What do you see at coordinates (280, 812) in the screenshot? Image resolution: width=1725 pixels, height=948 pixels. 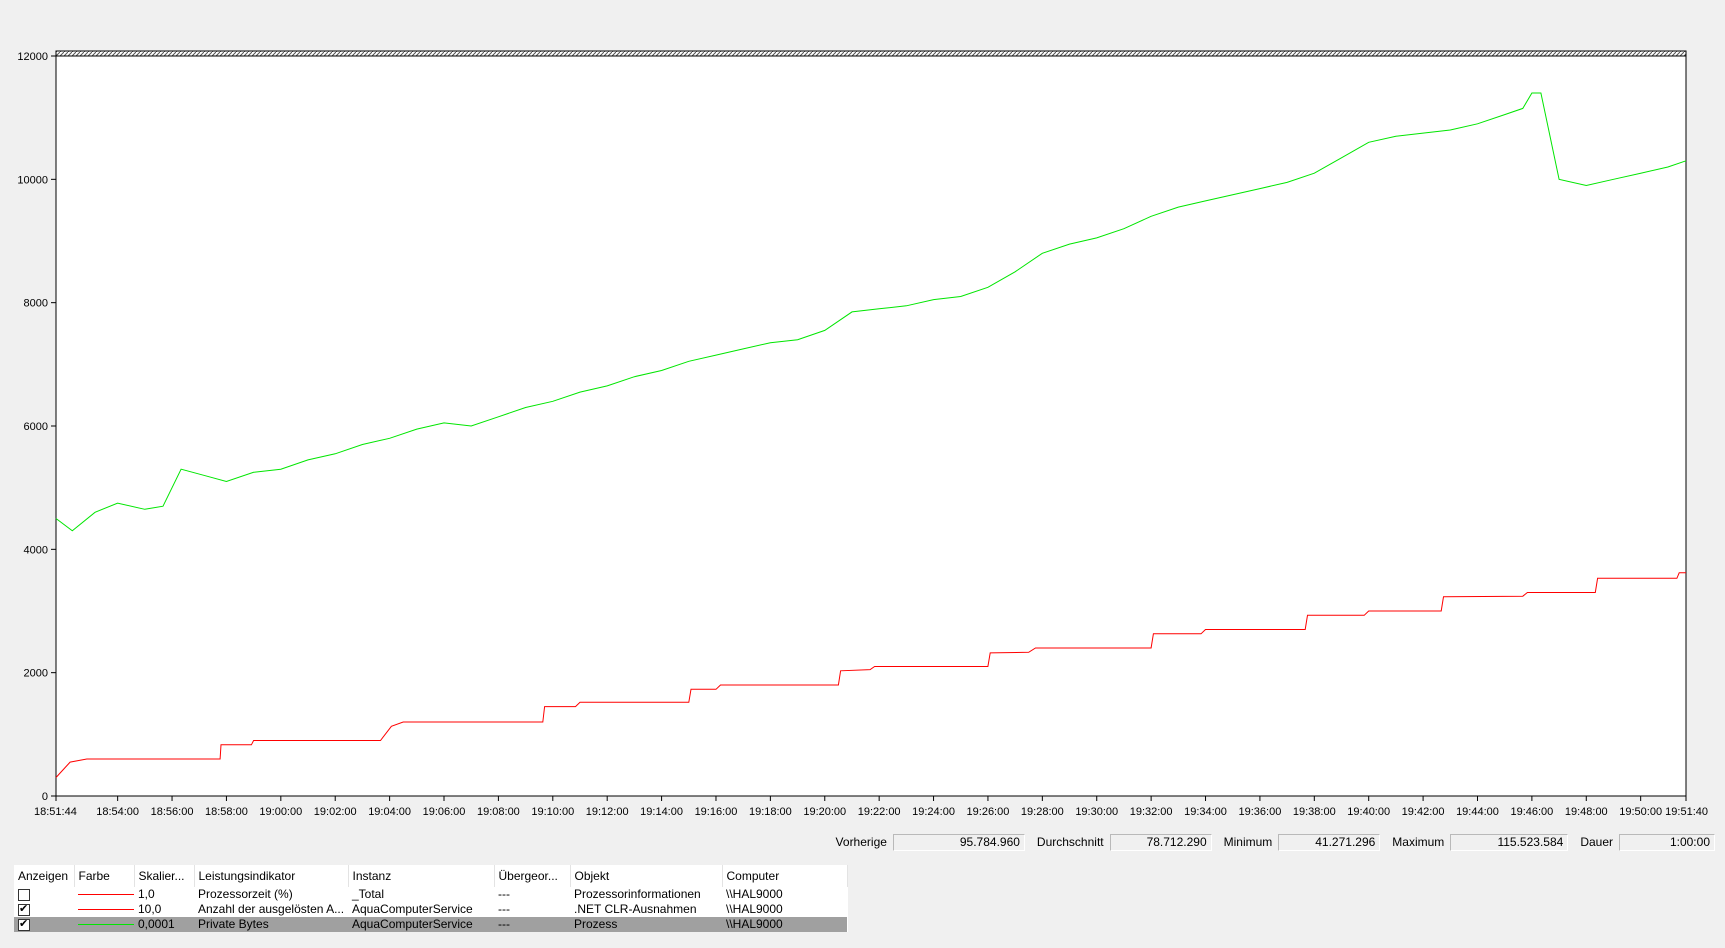 I see `x-tick-label: 19:00:00` at bounding box center [280, 812].